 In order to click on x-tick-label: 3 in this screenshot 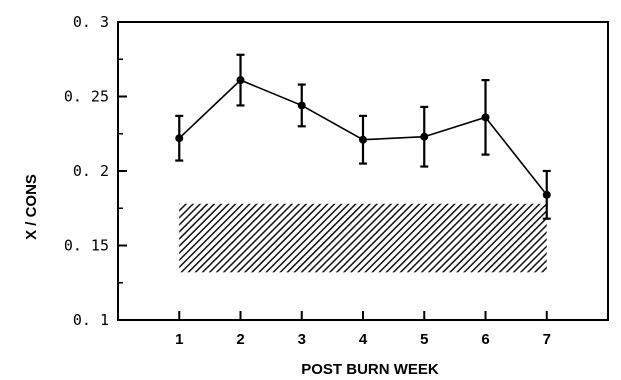, I will do `click(302, 339)`.